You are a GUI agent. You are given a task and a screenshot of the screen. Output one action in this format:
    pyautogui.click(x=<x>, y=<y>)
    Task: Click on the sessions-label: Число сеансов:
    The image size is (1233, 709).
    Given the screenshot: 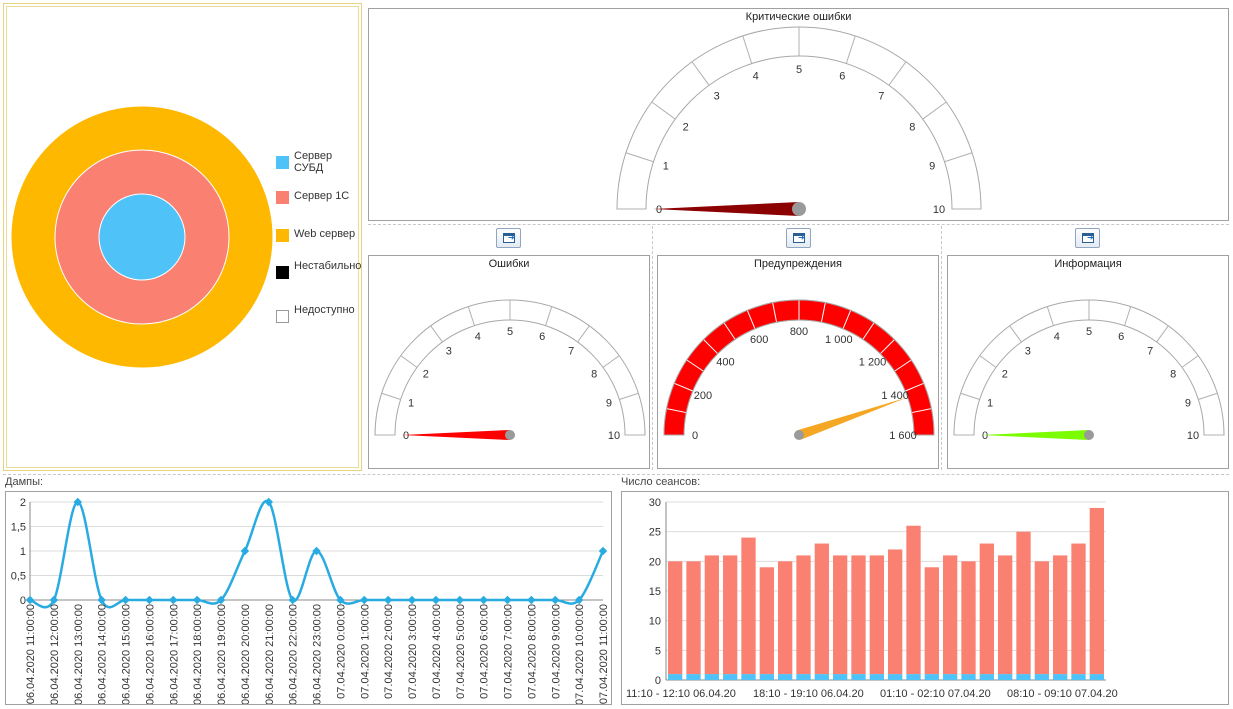 What is the action you would take?
    pyautogui.click(x=661, y=482)
    